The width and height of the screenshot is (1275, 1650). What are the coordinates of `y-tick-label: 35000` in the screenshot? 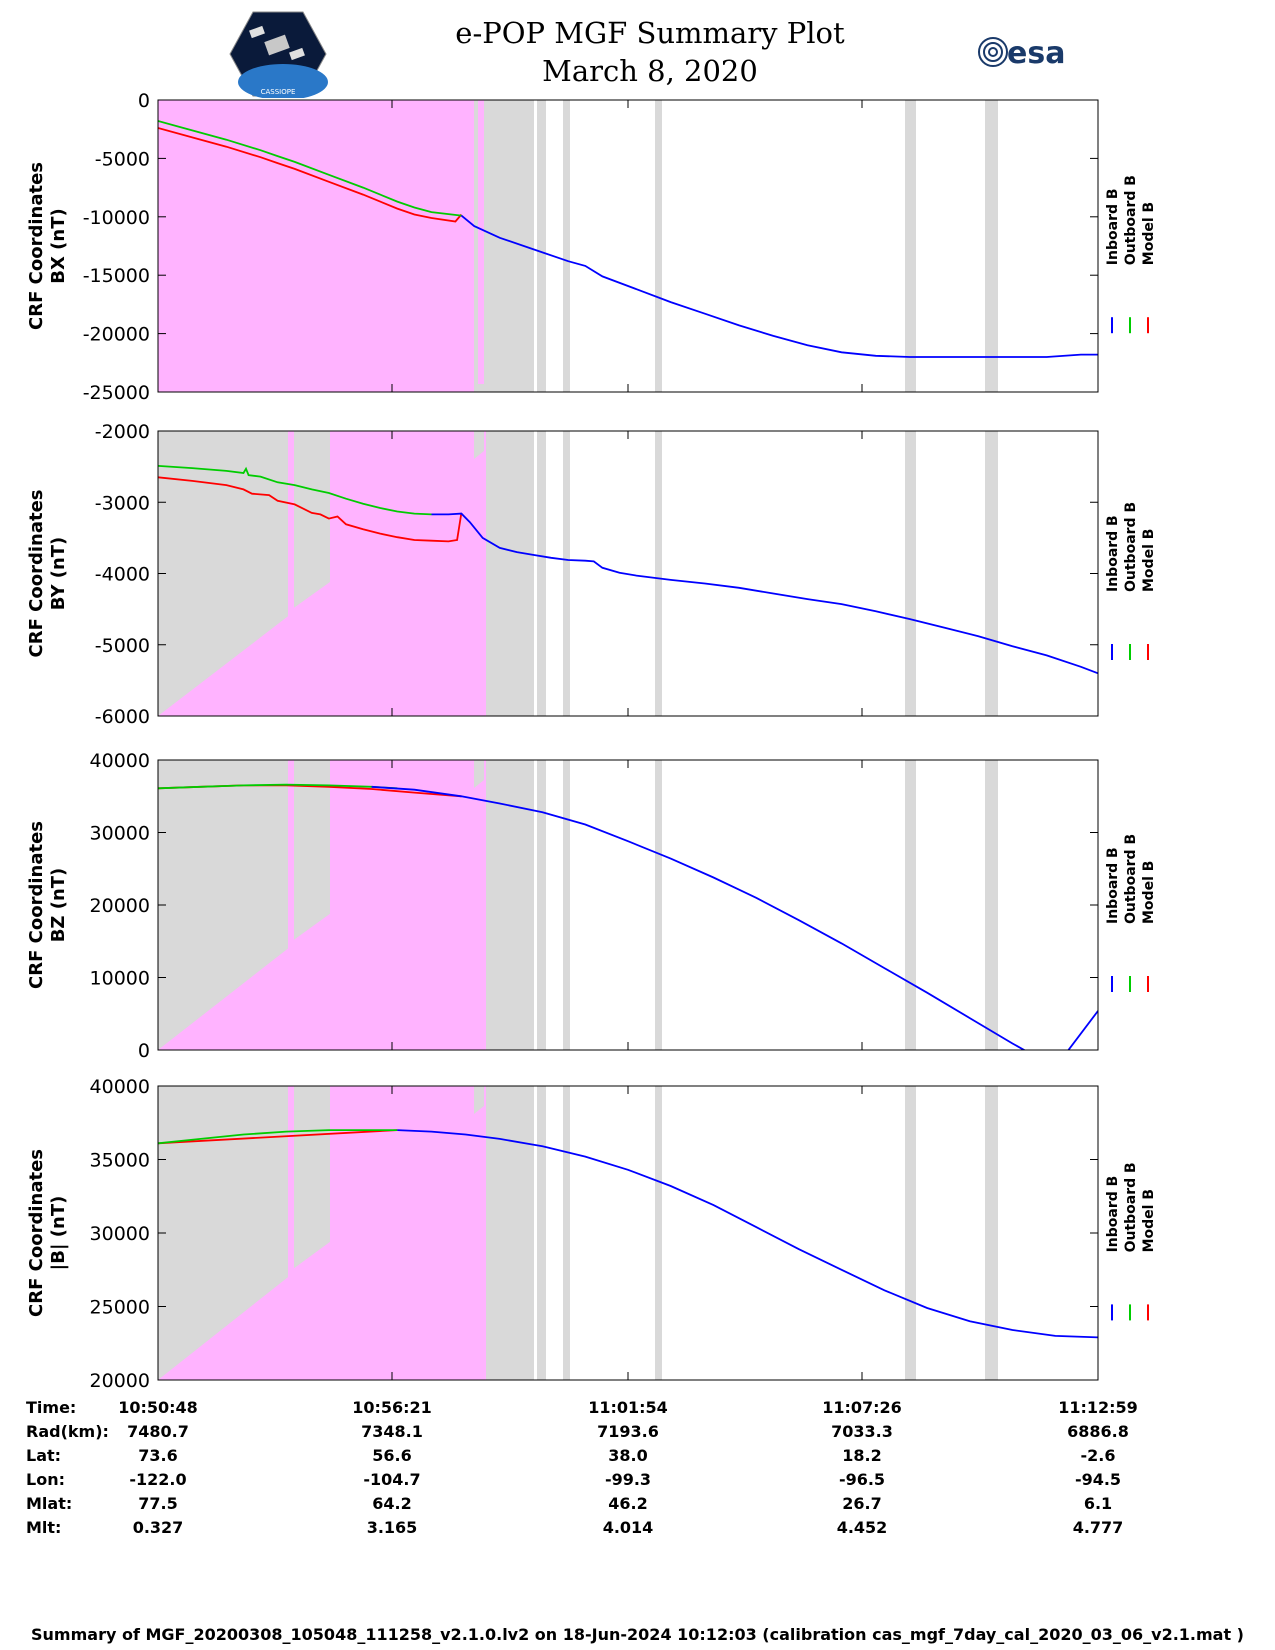 It's located at (120, 1161).